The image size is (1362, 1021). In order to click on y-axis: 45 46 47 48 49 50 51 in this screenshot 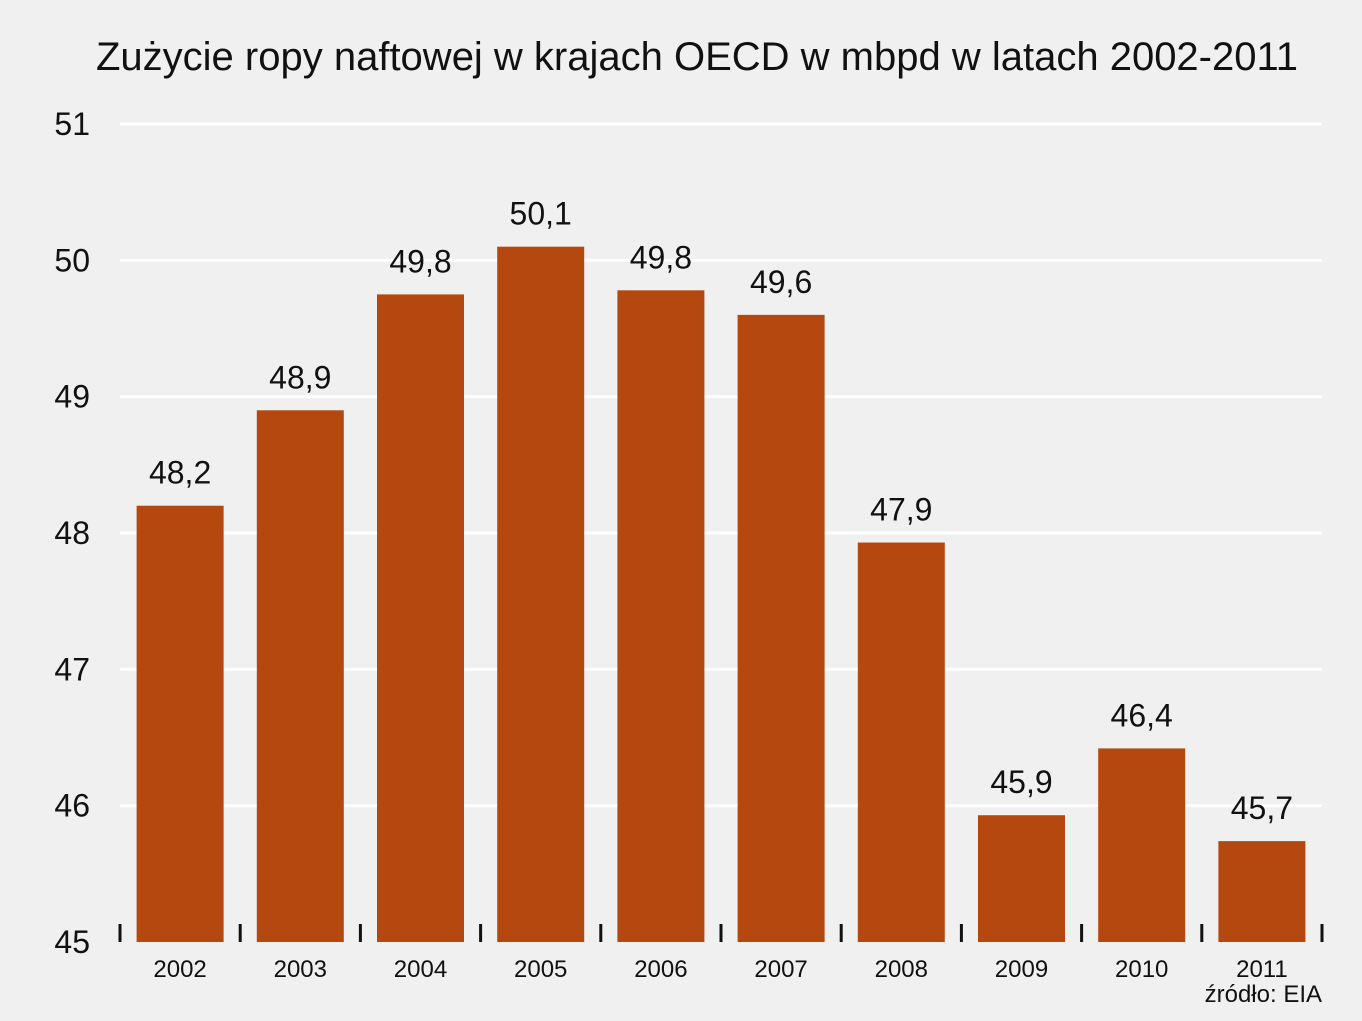, I will do `click(72, 533)`.